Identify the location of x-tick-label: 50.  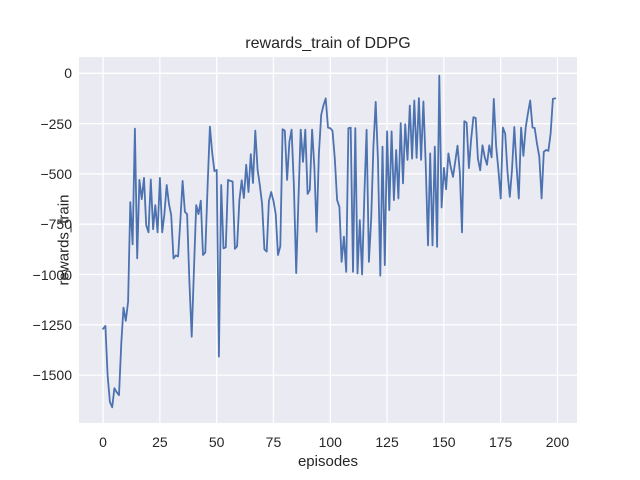
(216, 442).